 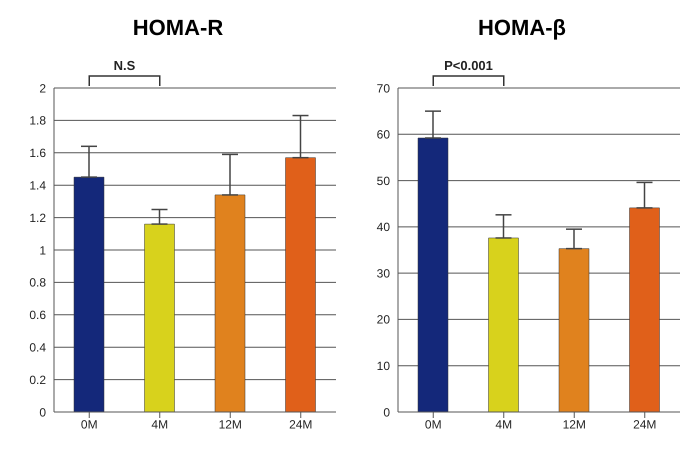 I want to click on y-tick-label: 2, so click(x=42, y=88).